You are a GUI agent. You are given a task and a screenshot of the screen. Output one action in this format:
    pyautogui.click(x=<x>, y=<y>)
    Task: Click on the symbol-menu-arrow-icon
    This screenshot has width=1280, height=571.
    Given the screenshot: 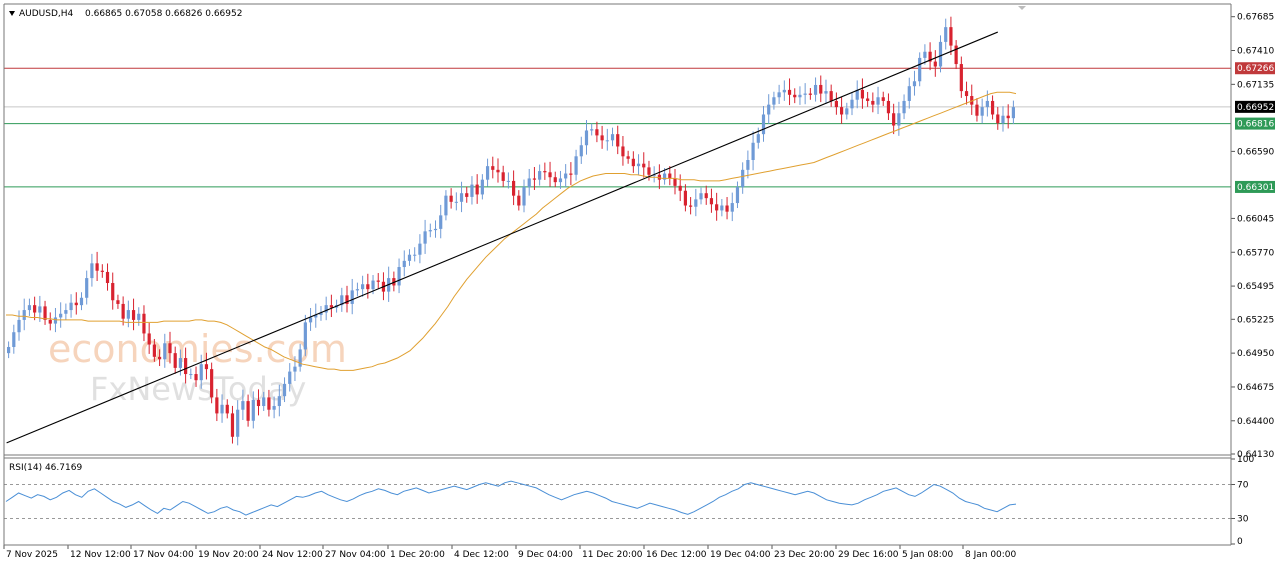 What is the action you would take?
    pyautogui.click(x=12, y=13)
    